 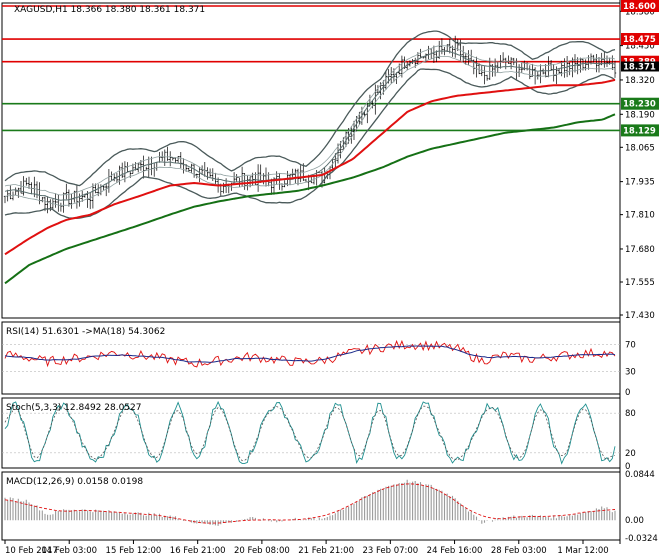 What do you see at coordinates (640, 283) in the screenshot?
I see `price-tick-label: 17.555` at bounding box center [640, 283].